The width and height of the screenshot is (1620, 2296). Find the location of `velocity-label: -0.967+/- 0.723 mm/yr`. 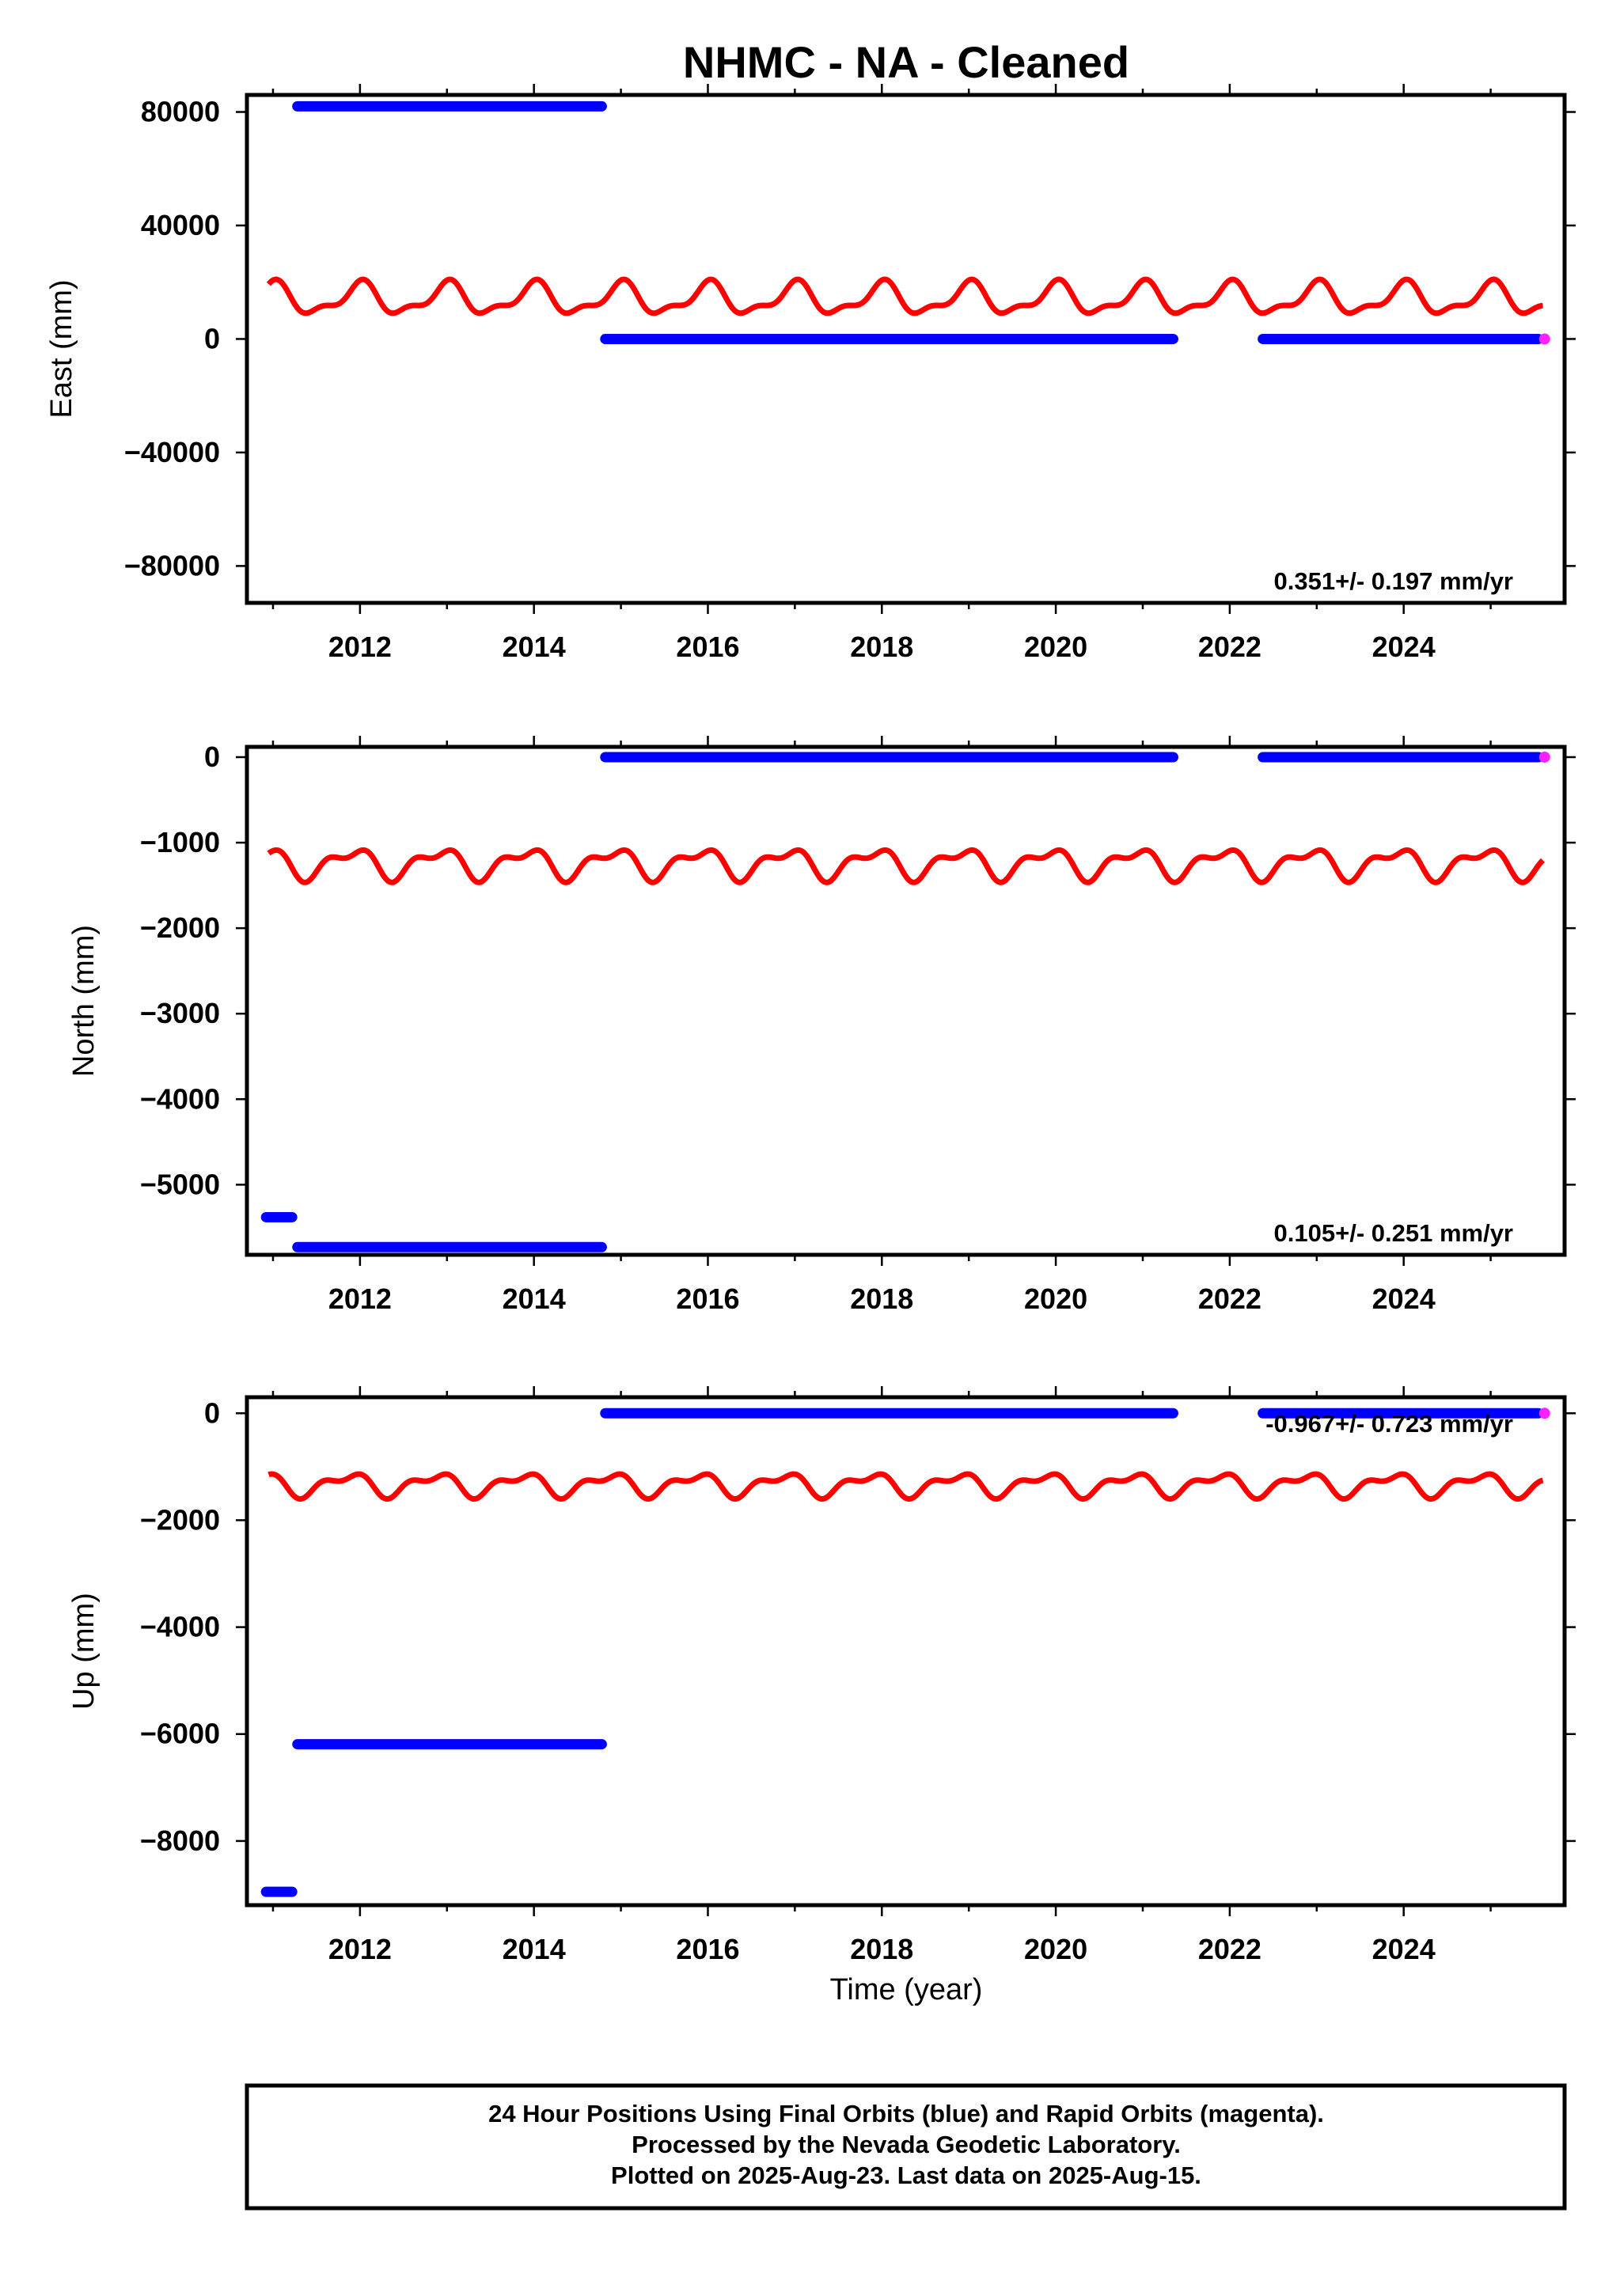

velocity-label: -0.967+/- 0.723 mm/yr is located at coordinates (1389, 1424).